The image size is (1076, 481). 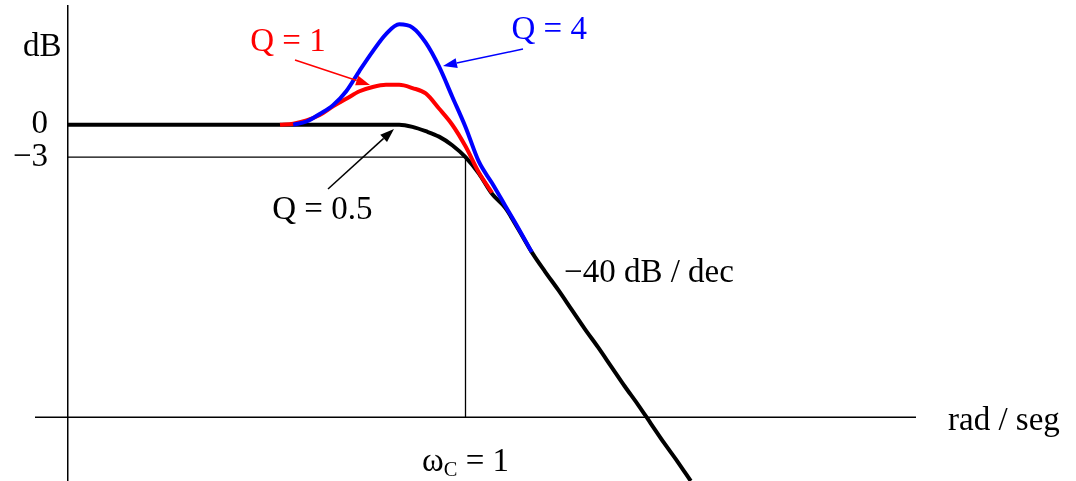 I want to click on legend-label: Q = 0.5, so click(x=322, y=207).